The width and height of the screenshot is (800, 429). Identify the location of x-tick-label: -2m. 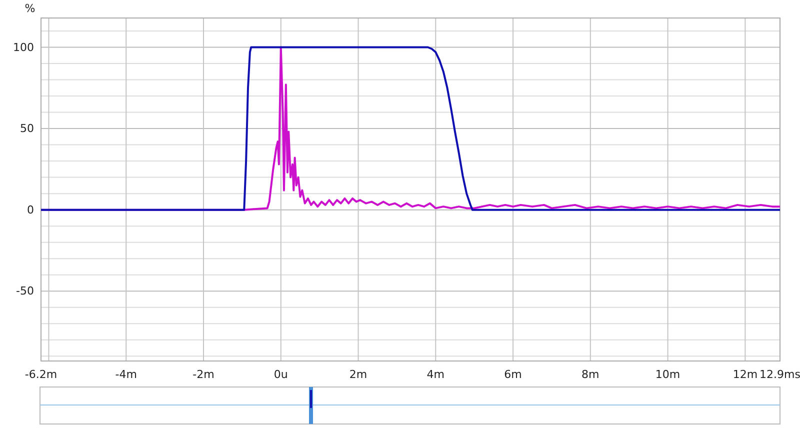
(203, 374).